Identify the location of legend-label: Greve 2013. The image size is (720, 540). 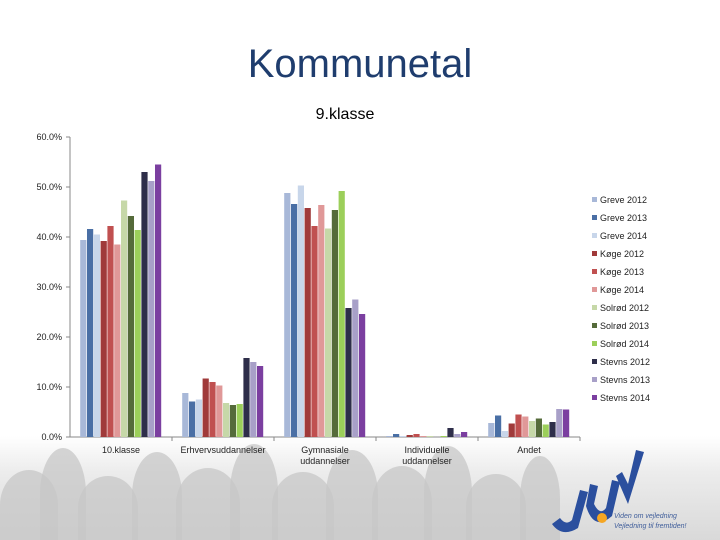
(623, 218).